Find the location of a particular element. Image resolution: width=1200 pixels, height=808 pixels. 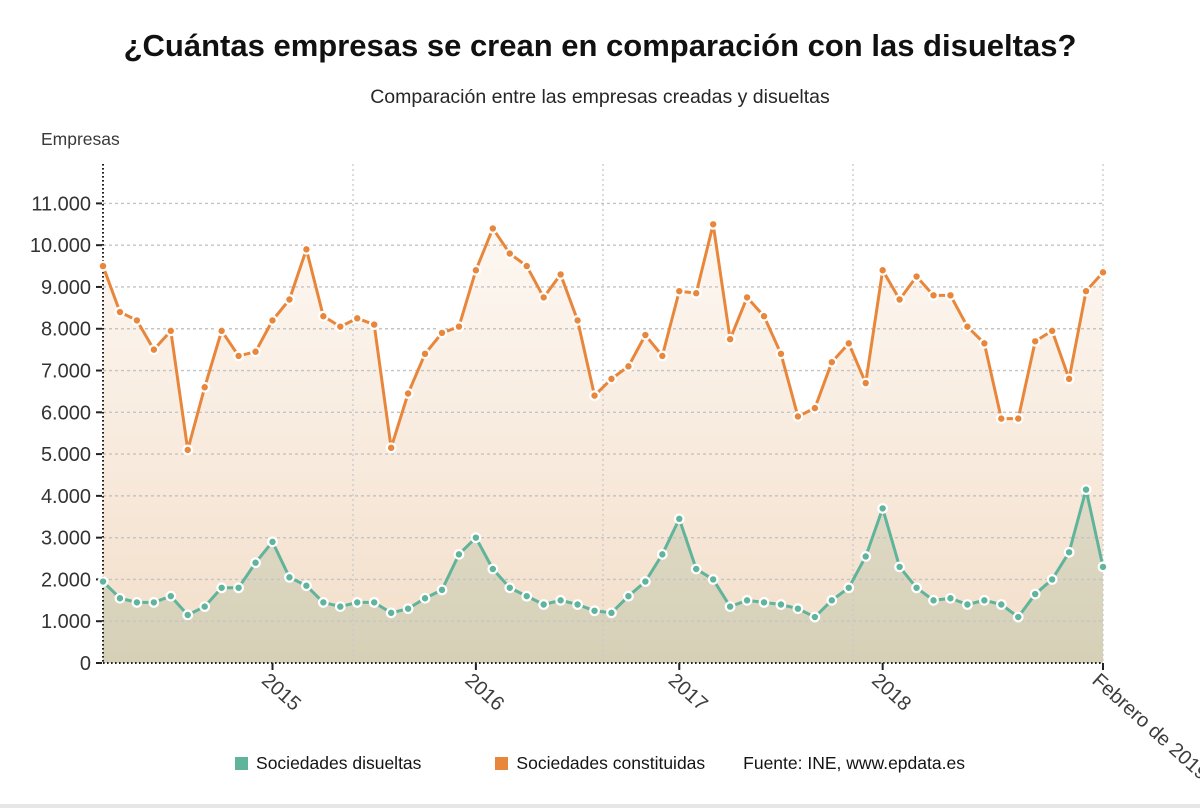

legend-item-disueltas: Sociedades disueltas is located at coordinates (328, 763).